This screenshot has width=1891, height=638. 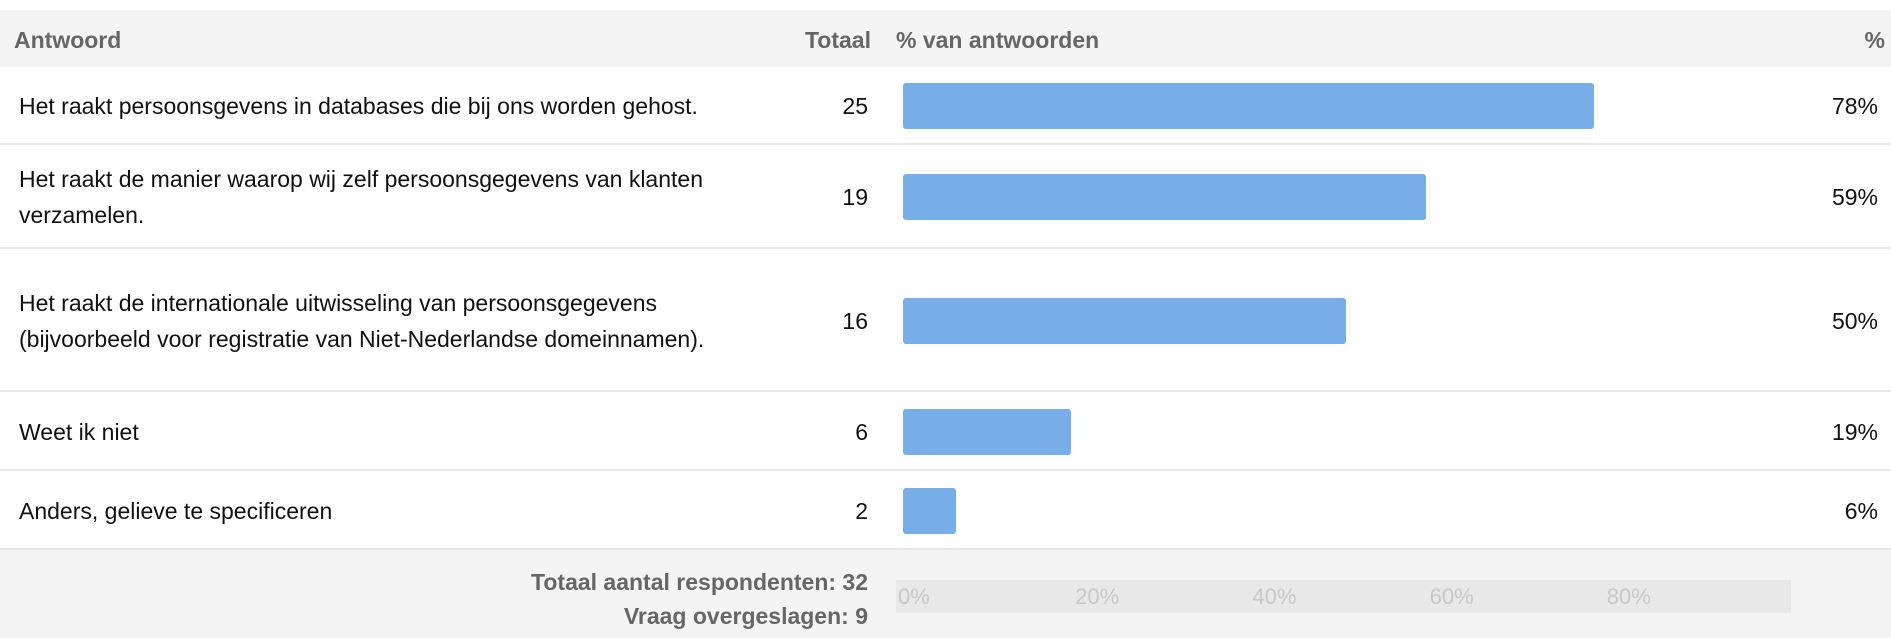 What do you see at coordinates (855, 106) in the screenshot?
I see `count: 25` at bounding box center [855, 106].